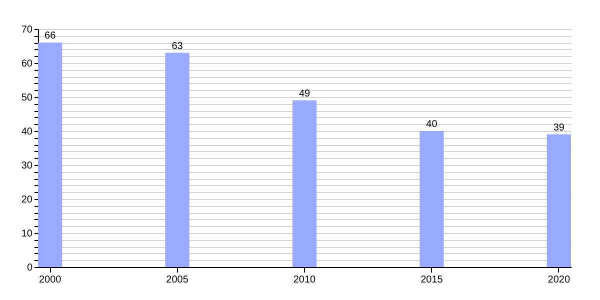 Image resolution: width=600 pixels, height=300 pixels. I want to click on y-tick-label: 0, so click(29, 268).